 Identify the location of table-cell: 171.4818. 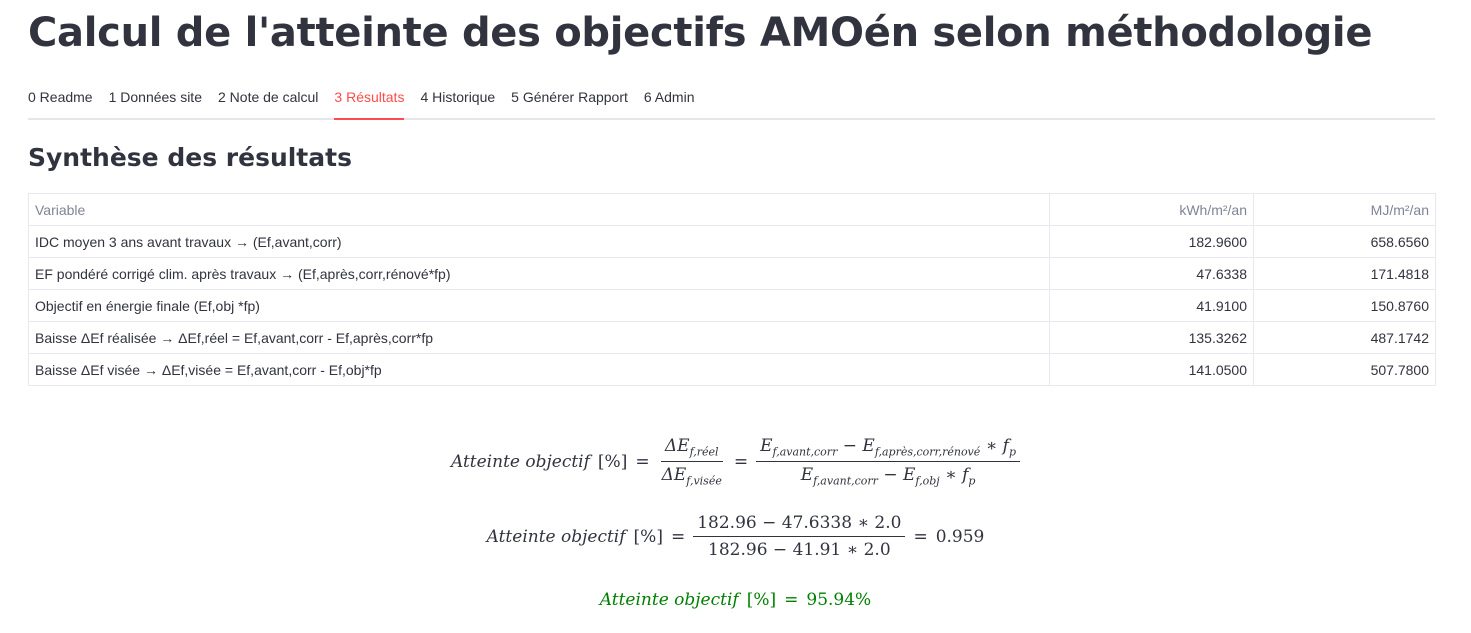
(1344, 273).